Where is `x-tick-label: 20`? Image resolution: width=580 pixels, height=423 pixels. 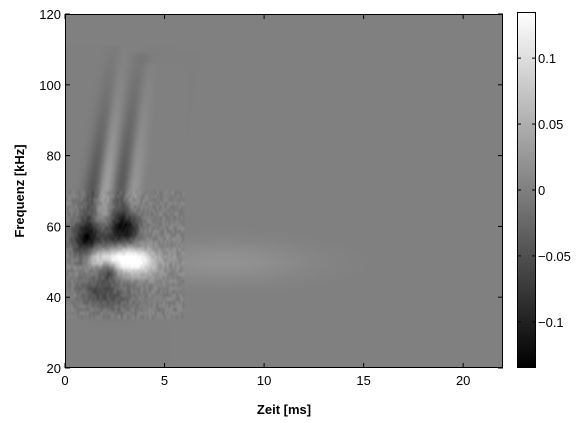 x-tick-label: 20 is located at coordinates (463, 380).